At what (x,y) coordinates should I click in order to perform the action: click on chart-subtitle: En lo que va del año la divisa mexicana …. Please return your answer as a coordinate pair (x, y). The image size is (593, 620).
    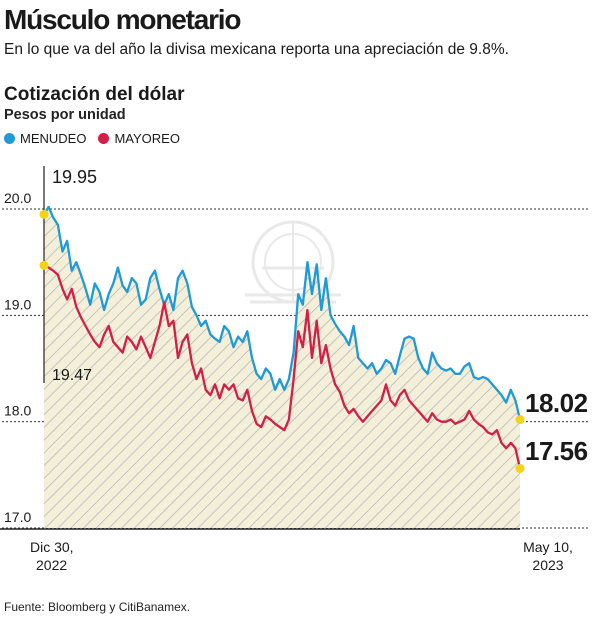
    Looking at the image, I should click on (256, 49).